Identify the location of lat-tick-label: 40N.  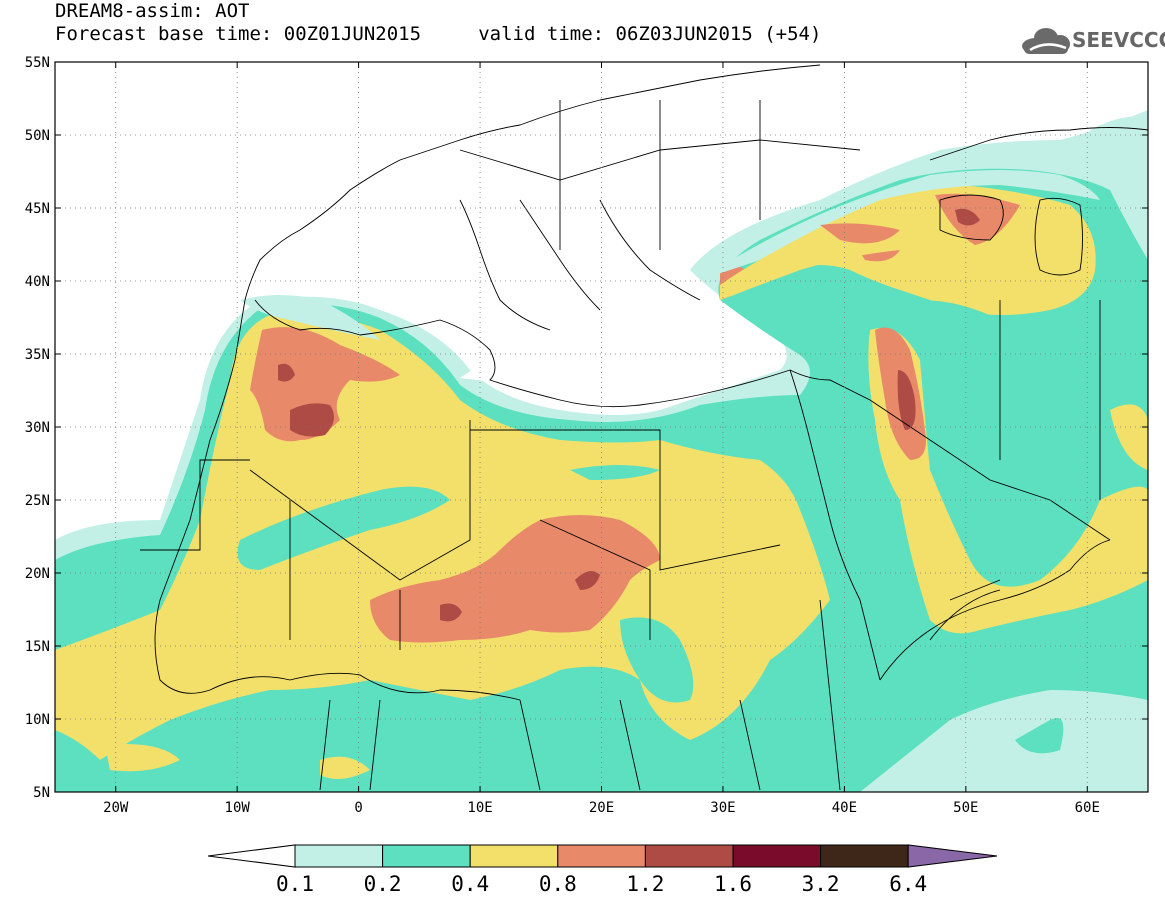
(37, 282).